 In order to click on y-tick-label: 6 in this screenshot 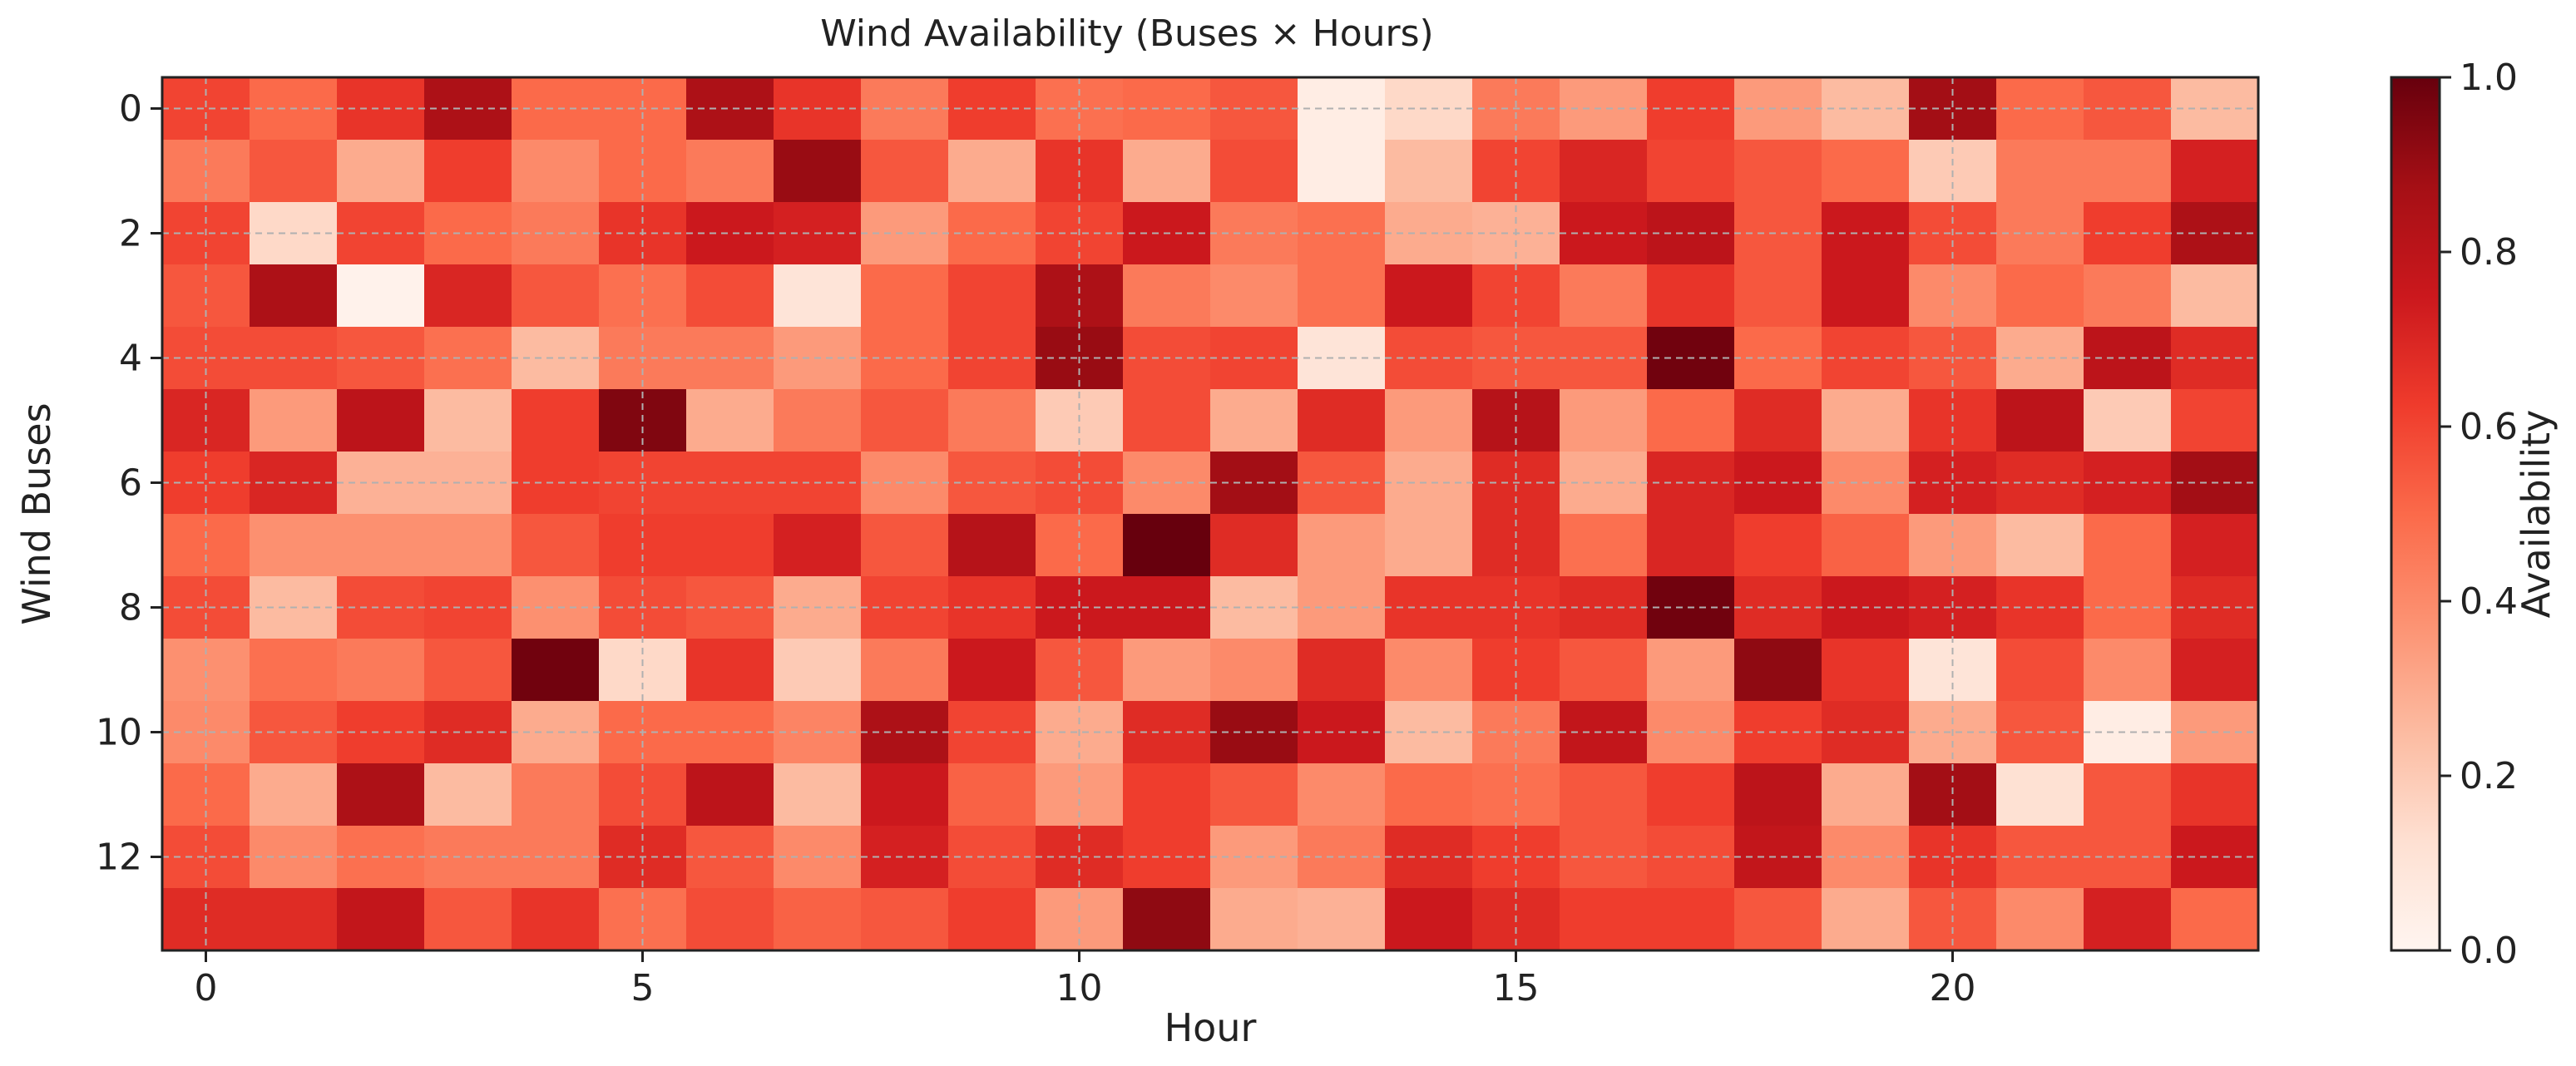, I will do `click(130, 483)`.